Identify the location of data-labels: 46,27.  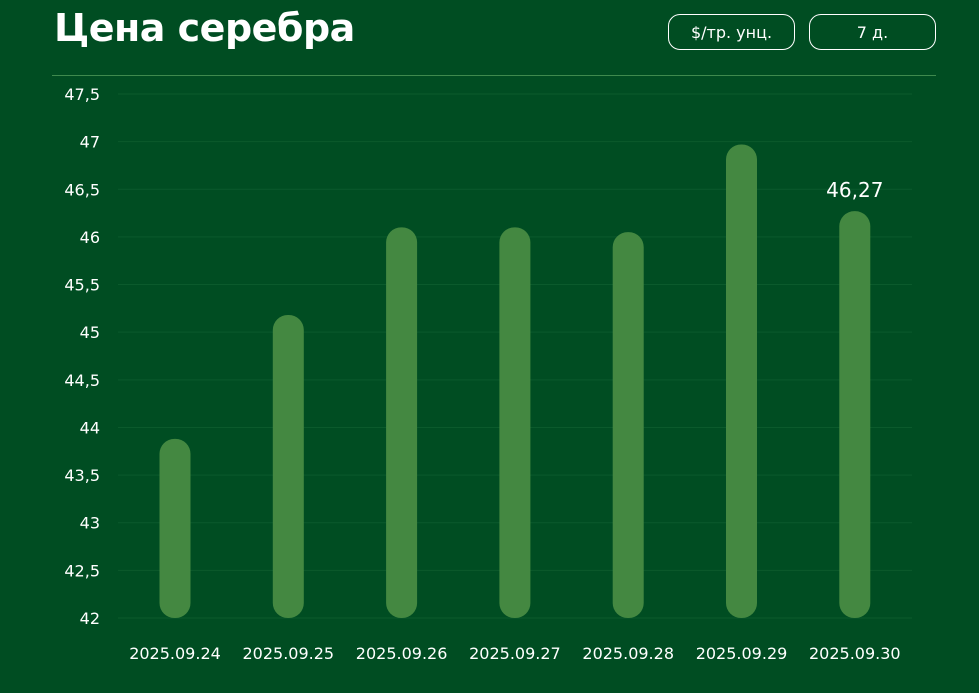
(854, 190).